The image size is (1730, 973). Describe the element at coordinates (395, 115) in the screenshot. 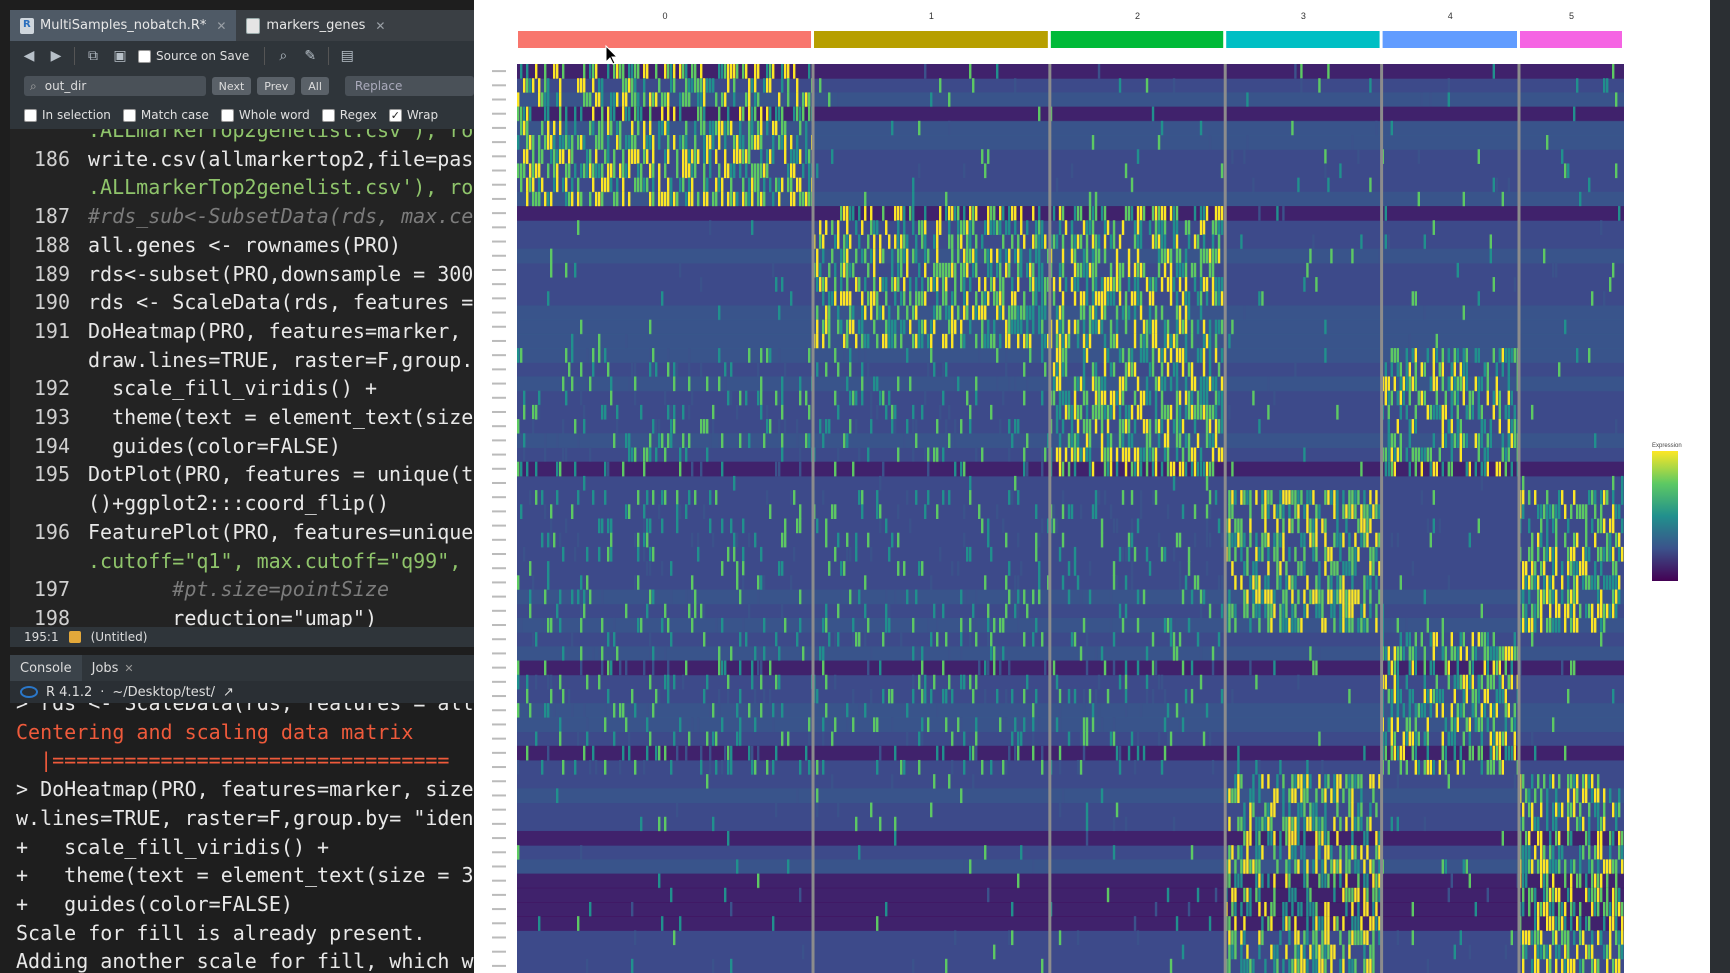

I see `checkbox-checked: ✓` at that location.